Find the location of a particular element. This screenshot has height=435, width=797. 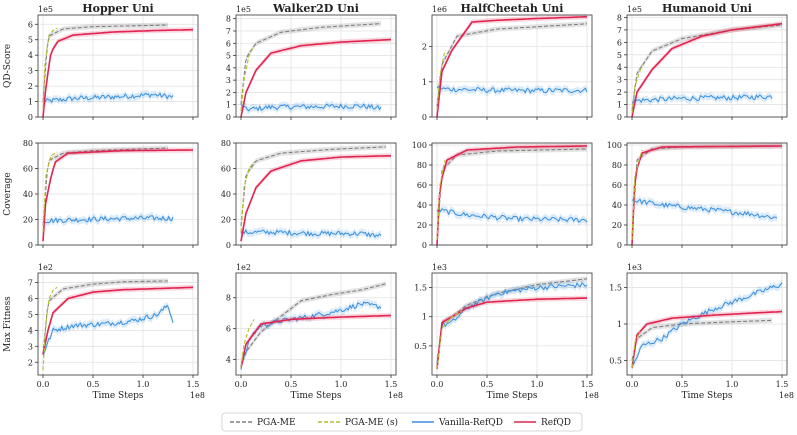

panel-title: Humanoid Uni is located at coordinates (707, 8).